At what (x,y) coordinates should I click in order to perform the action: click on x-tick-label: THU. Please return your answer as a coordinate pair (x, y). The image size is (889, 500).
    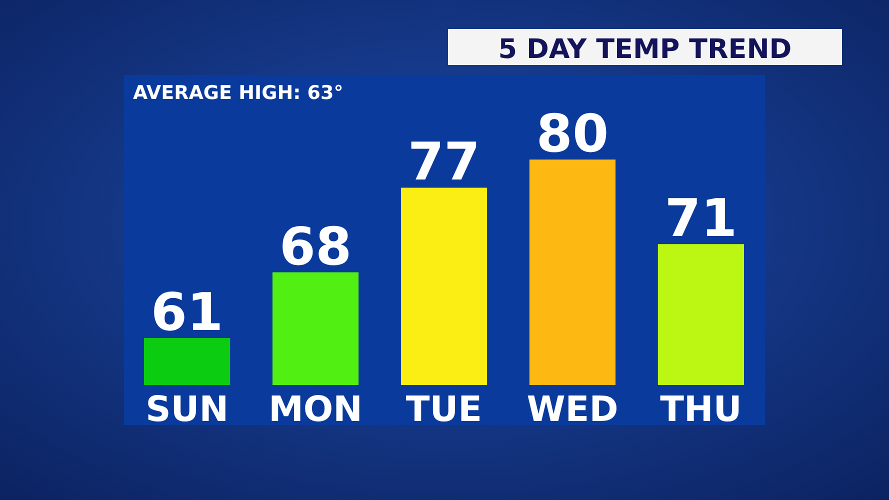
    Looking at the image, I should click on (701, 410).